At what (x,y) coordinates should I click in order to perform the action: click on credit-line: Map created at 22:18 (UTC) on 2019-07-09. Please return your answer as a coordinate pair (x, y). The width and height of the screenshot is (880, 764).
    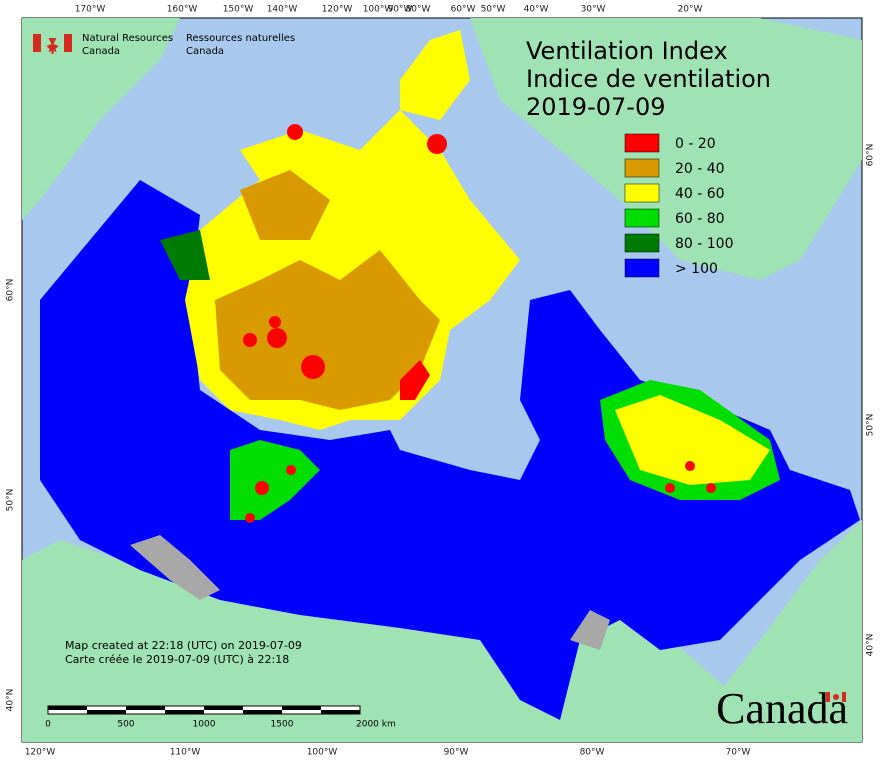
    Looking at the image, I should click on (183, 645).